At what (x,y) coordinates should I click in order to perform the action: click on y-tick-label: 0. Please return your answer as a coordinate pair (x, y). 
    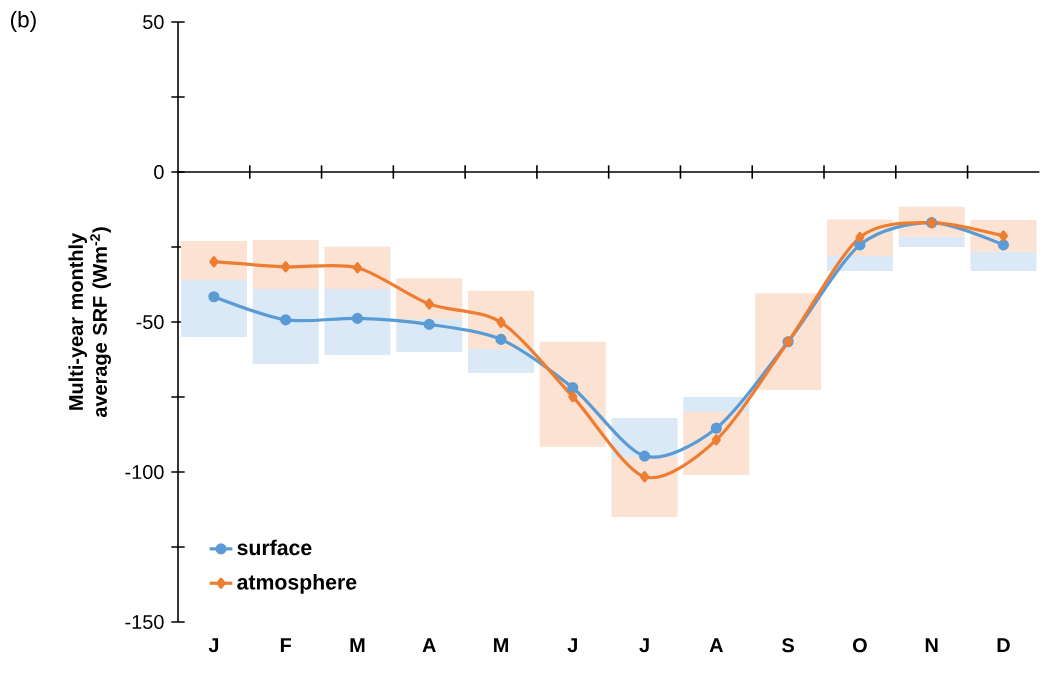
    Looking at the image, I should click on (159, 171).